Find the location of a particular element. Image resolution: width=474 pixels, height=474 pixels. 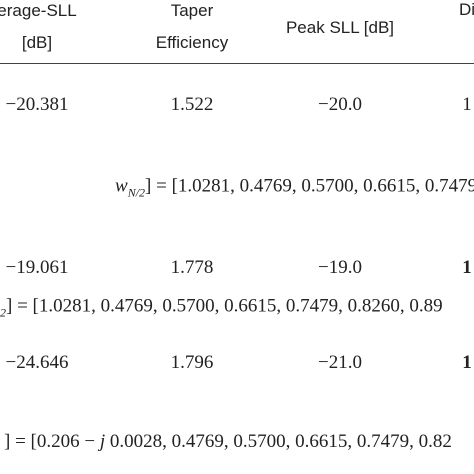

formula-part: N/2 is located at coordinates (136, 192).